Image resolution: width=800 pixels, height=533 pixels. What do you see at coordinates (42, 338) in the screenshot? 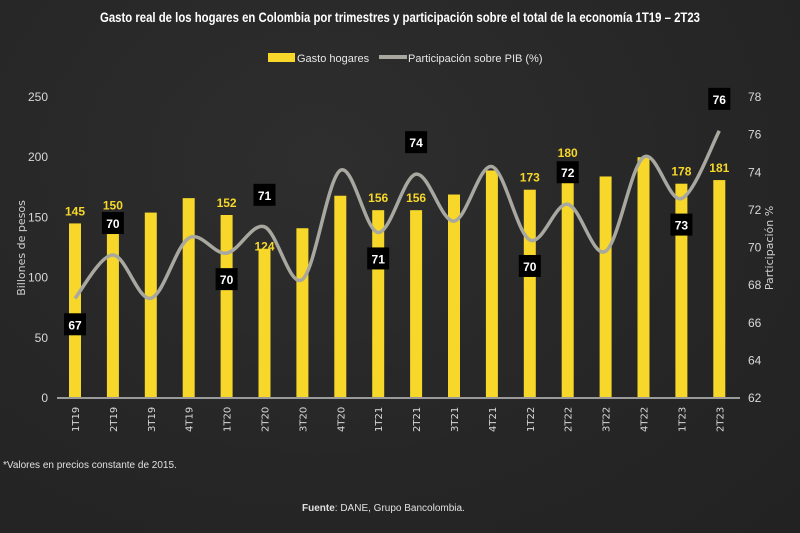
I see `y-tick-label: 50` at bounding box center [42, 338].